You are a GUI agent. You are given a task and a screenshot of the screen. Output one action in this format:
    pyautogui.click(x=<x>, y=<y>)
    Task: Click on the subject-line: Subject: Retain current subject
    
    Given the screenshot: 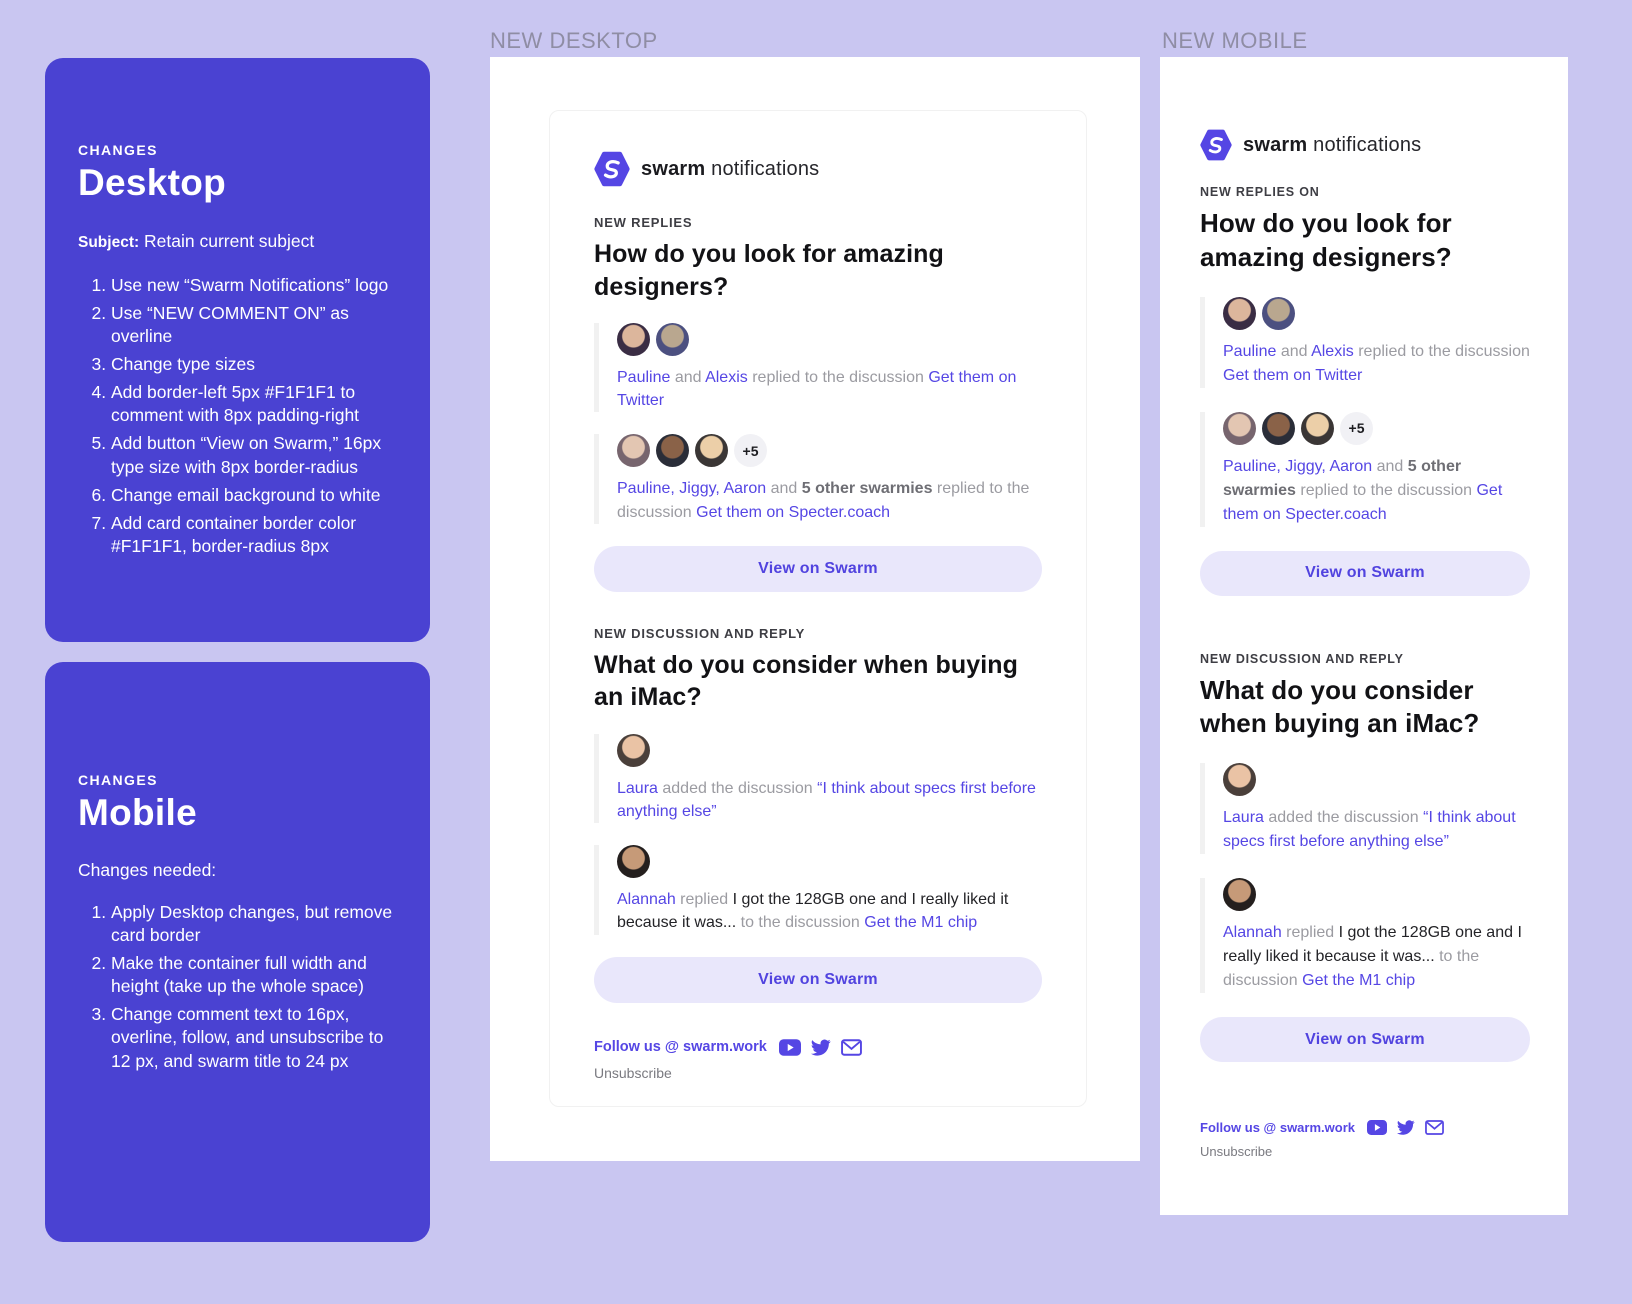 What is the action you would take?
    pyautogui.click(x=237, y=242)
    